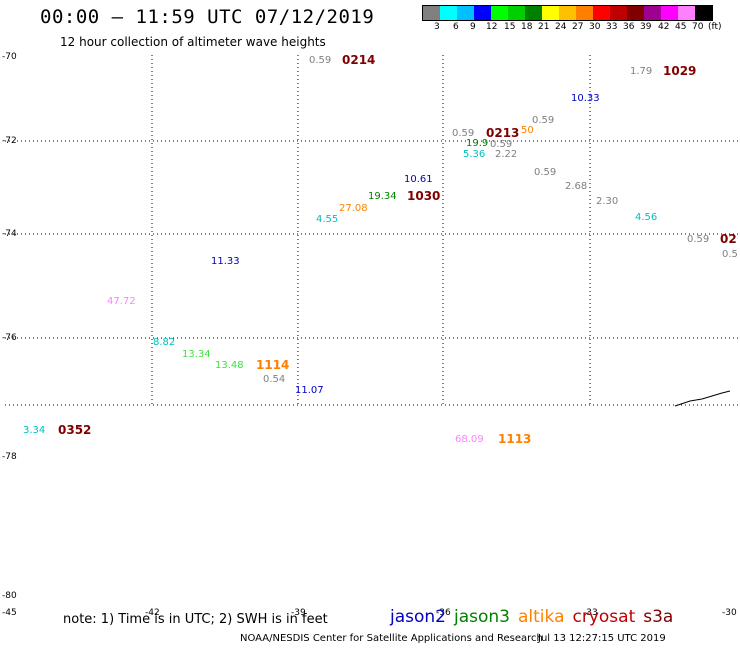 The image size is (740, 650). What do you see at coordinates (561, 27) in the screenshot?
I see `legend-label: 24` at bounding box center [561, 27].